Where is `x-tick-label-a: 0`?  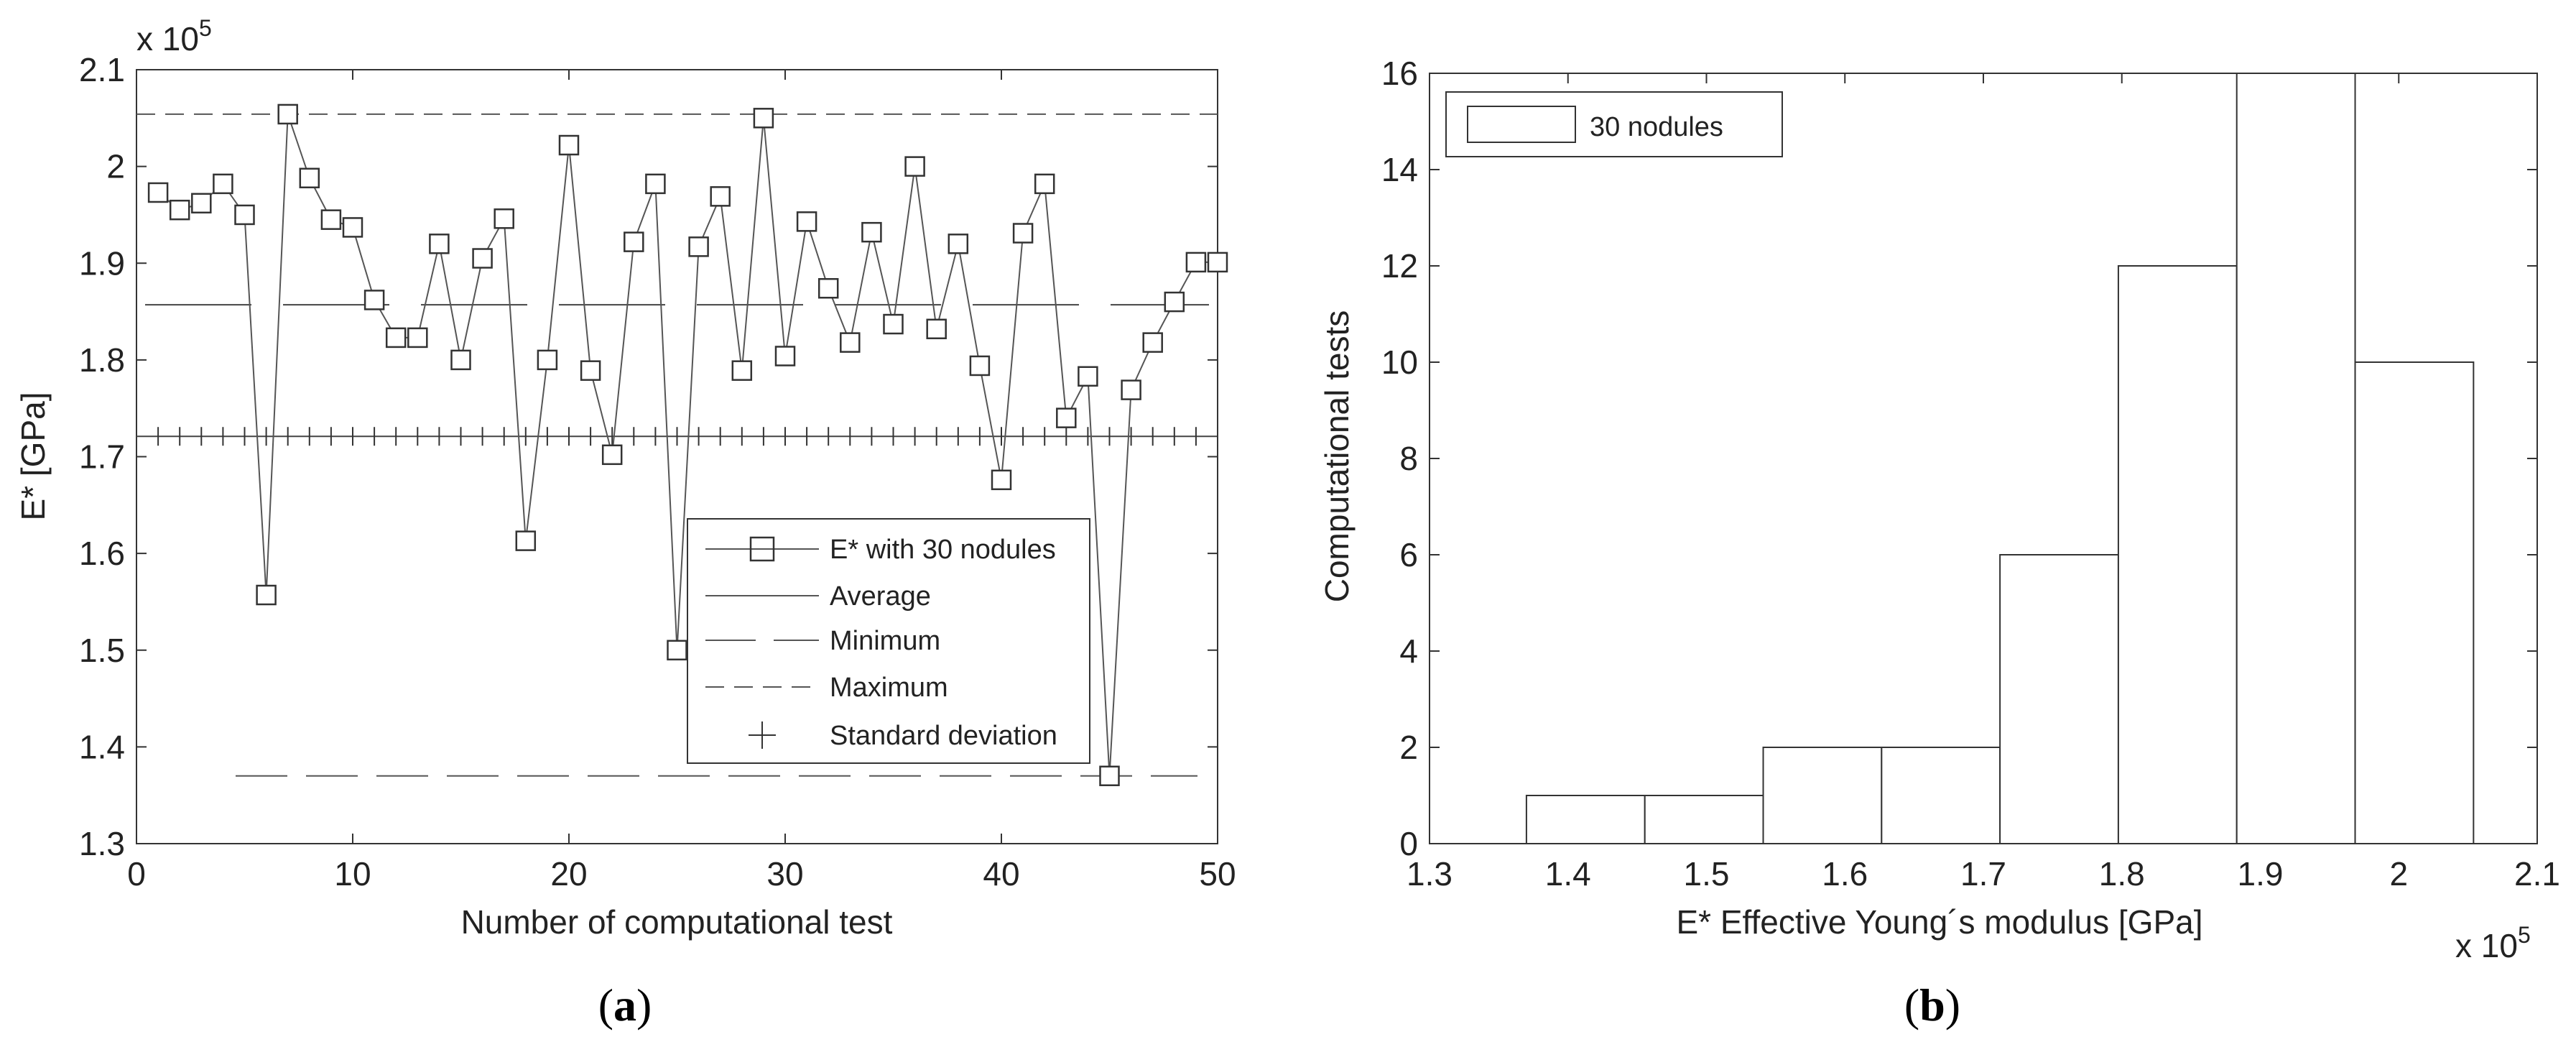
x-tick-label-a: 0 is located at coordinates (136, 874).